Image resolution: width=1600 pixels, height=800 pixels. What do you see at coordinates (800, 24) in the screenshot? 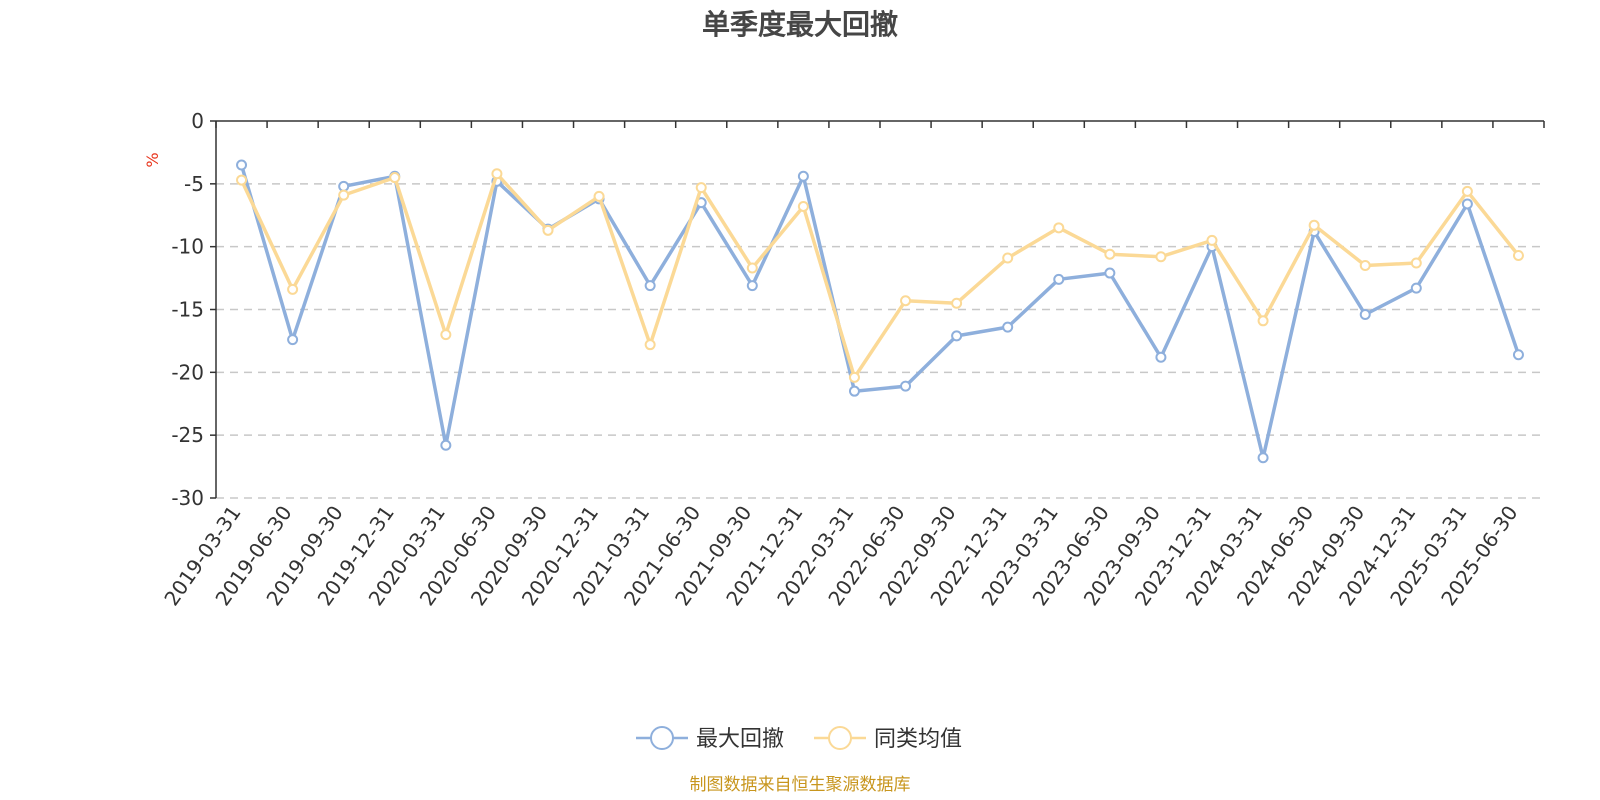
I see `chart-title: 单季度最大回撤` at bounding box center [800, 24].